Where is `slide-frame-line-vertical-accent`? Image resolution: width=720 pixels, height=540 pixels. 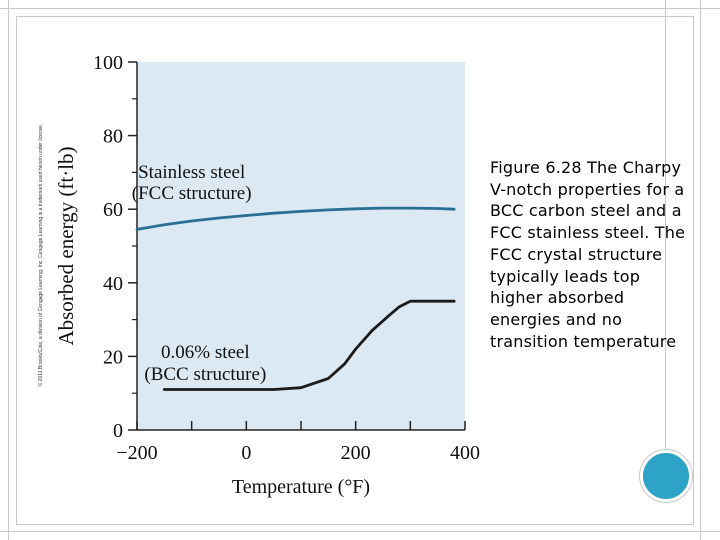 slide-frame-line-vertical-accent is located at coordinates (665, 225).